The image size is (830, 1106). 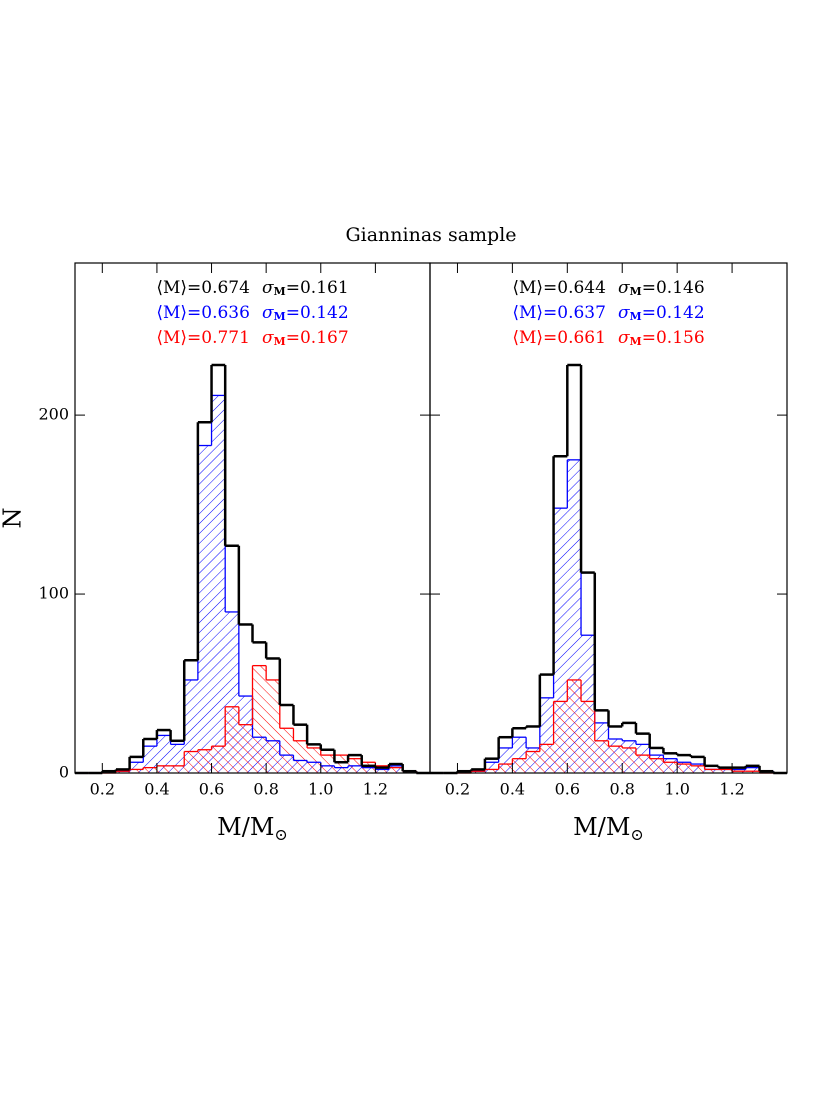 I want to click on stats-mean: ⟨M⟩=0.644, so click(x=559, y=288).